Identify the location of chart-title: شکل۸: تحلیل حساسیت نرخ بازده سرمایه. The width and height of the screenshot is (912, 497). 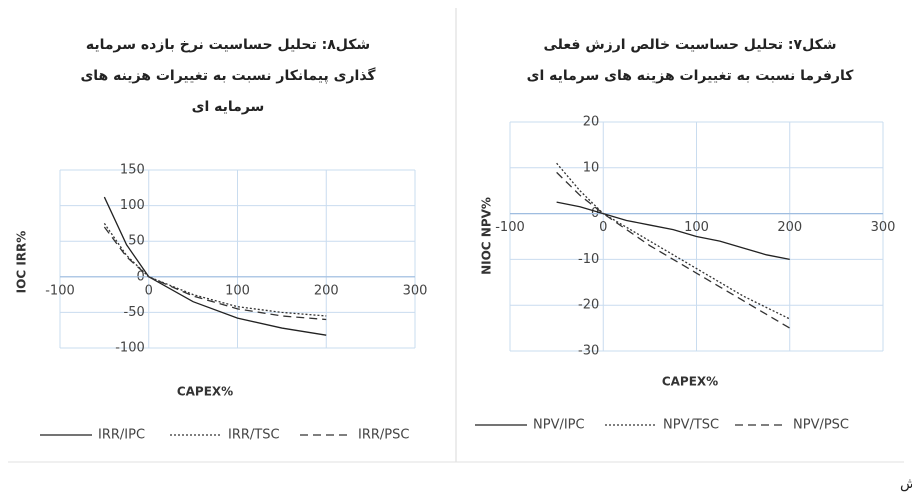
(228, 45).